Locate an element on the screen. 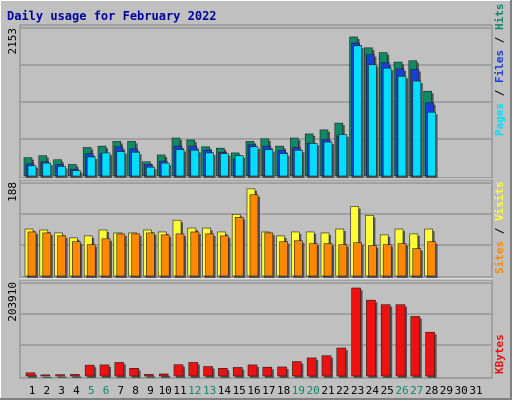 This screenshot has height=400, width=512. ymax-label-kbytes: 203910 is located at coordinates (12, 302).